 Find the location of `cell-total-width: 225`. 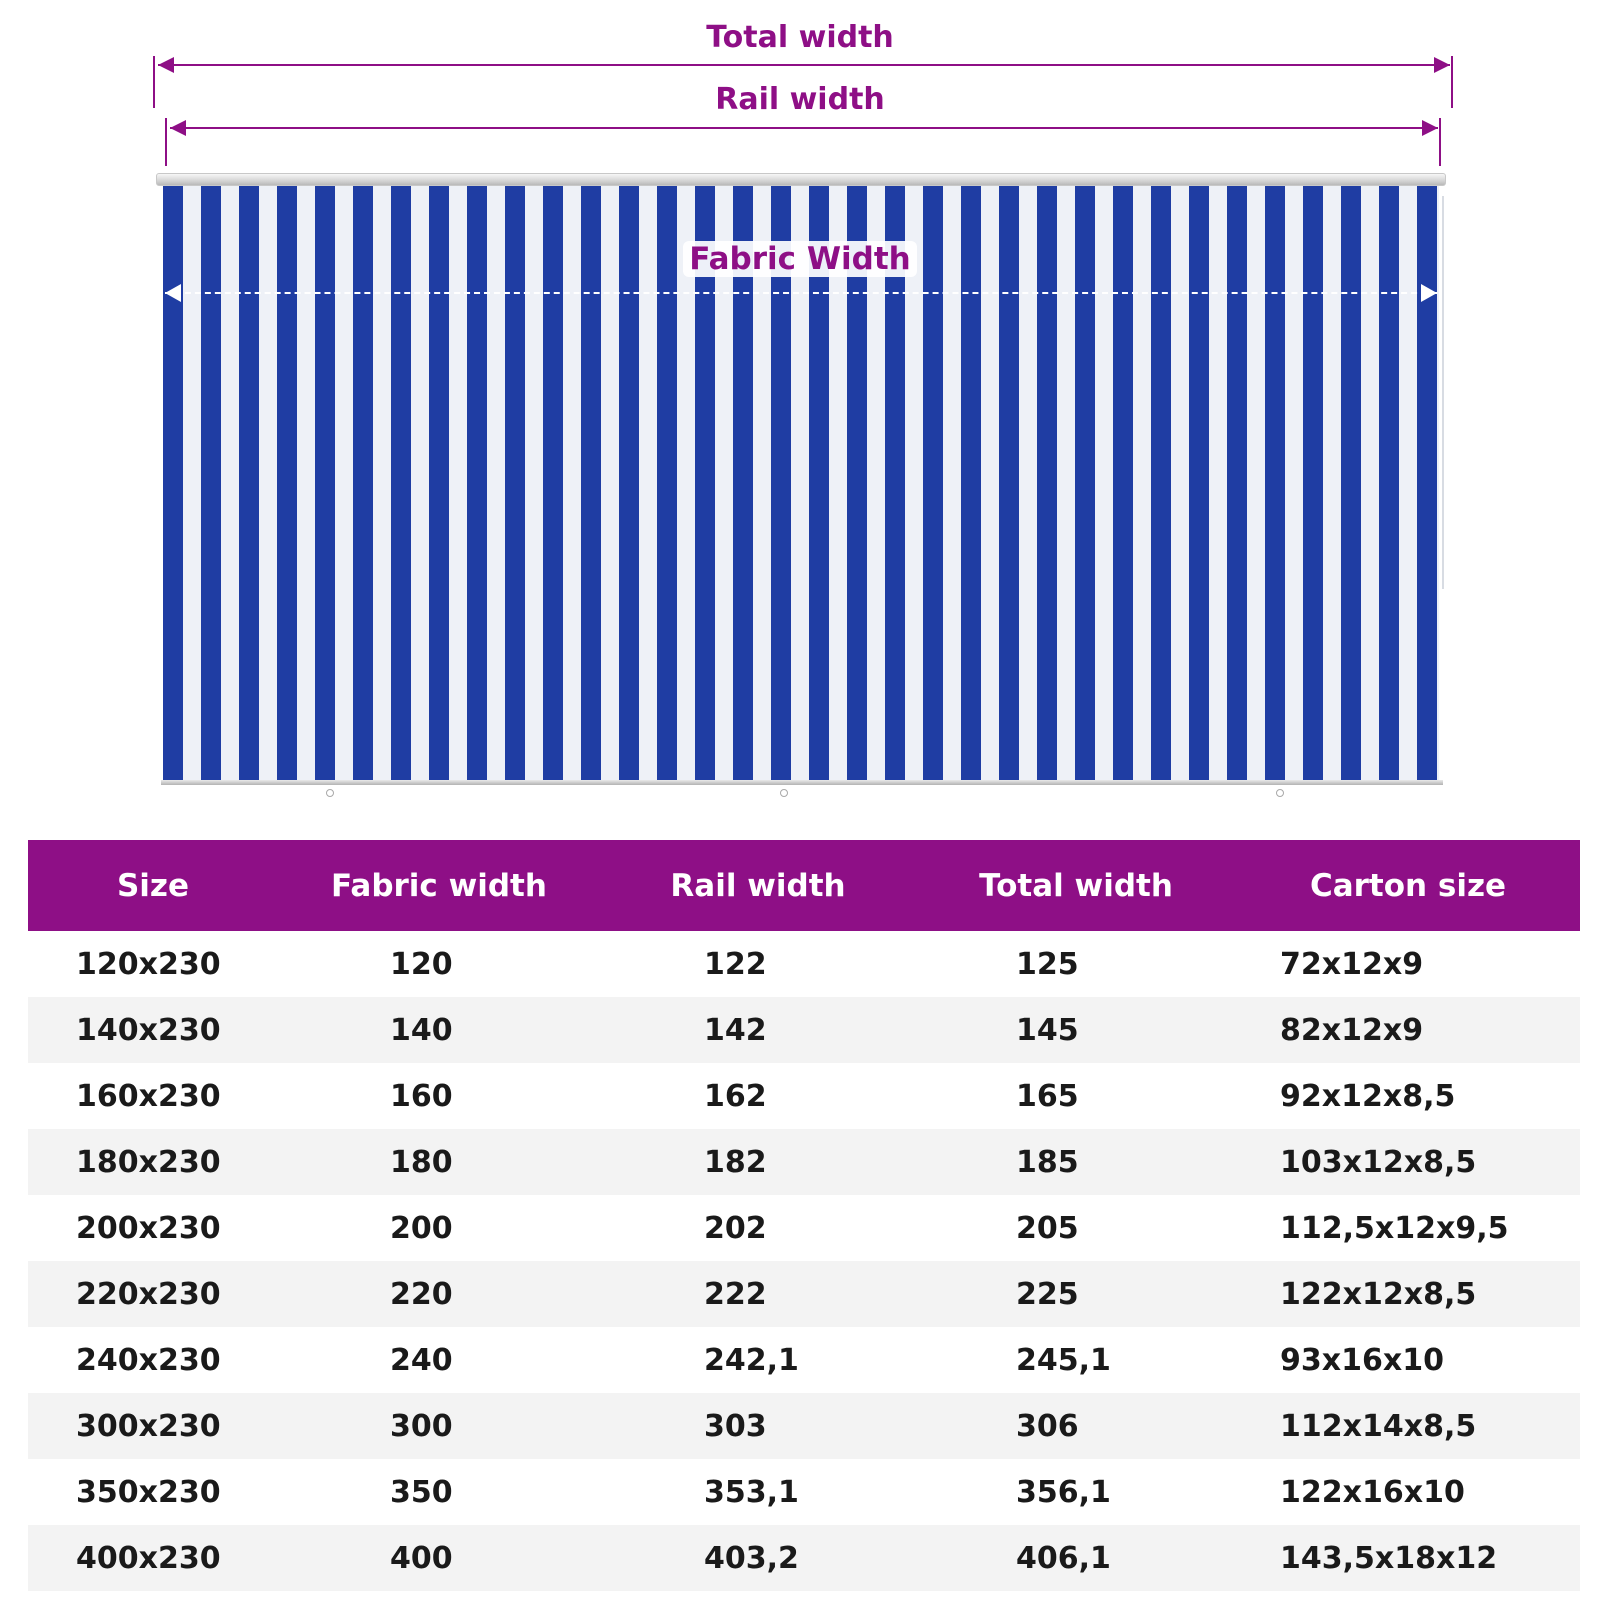

cell-total-width: 225 is located at coordinates (1076, 1294).